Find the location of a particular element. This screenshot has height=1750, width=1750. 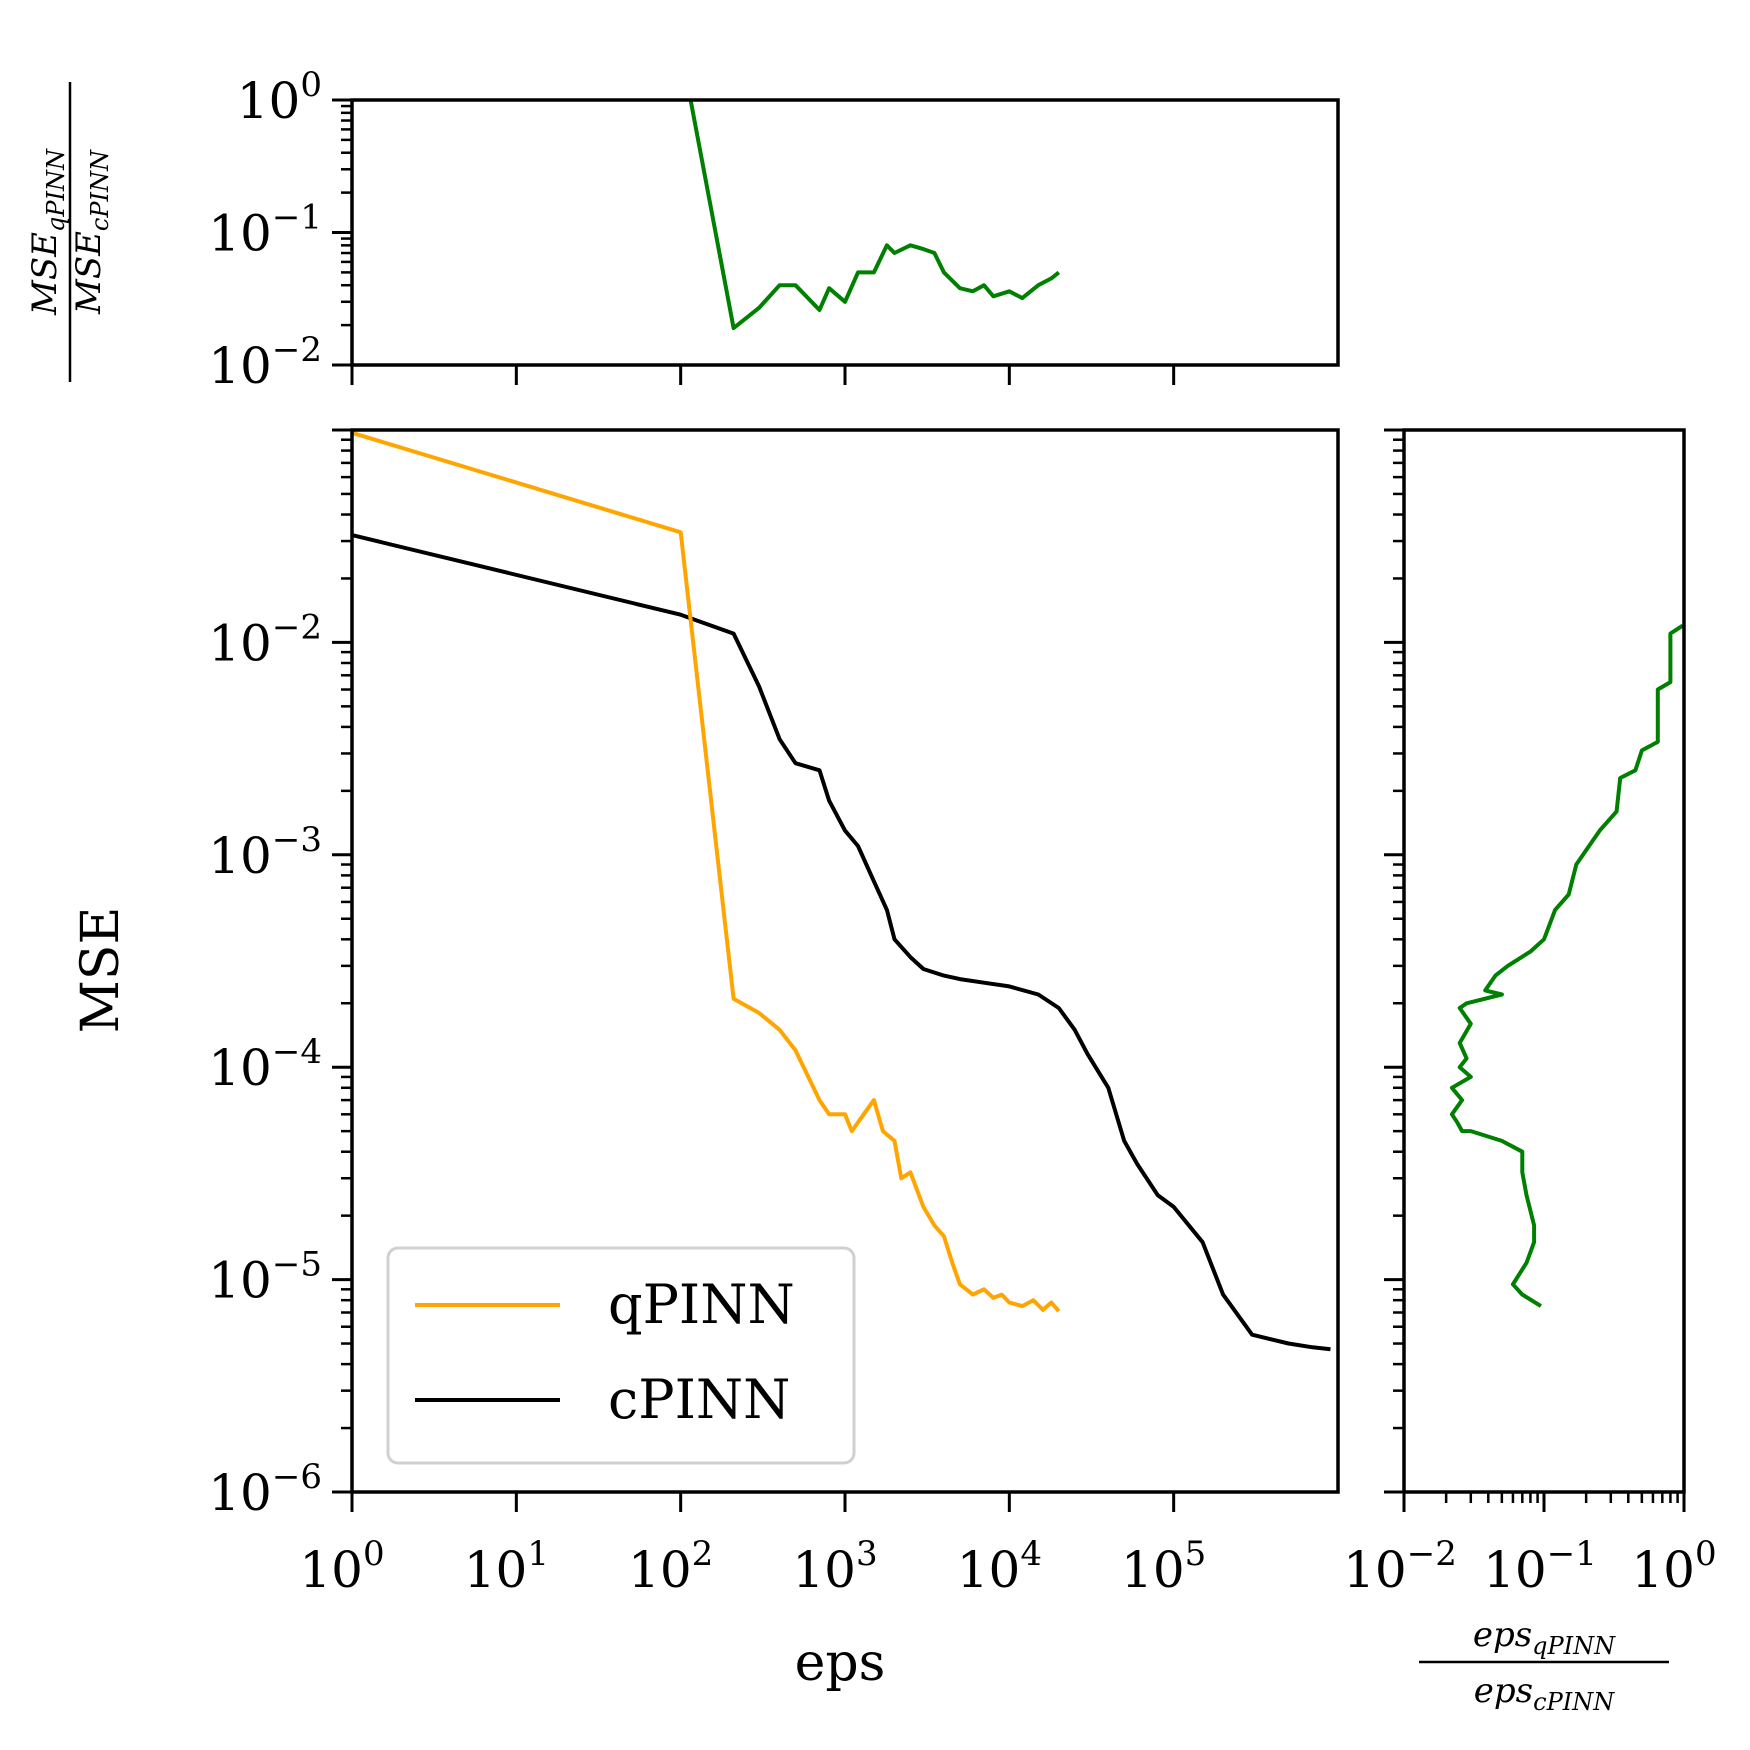

right-x-label-numerator: epsqPINN is located at coordinates (1544, 1637).